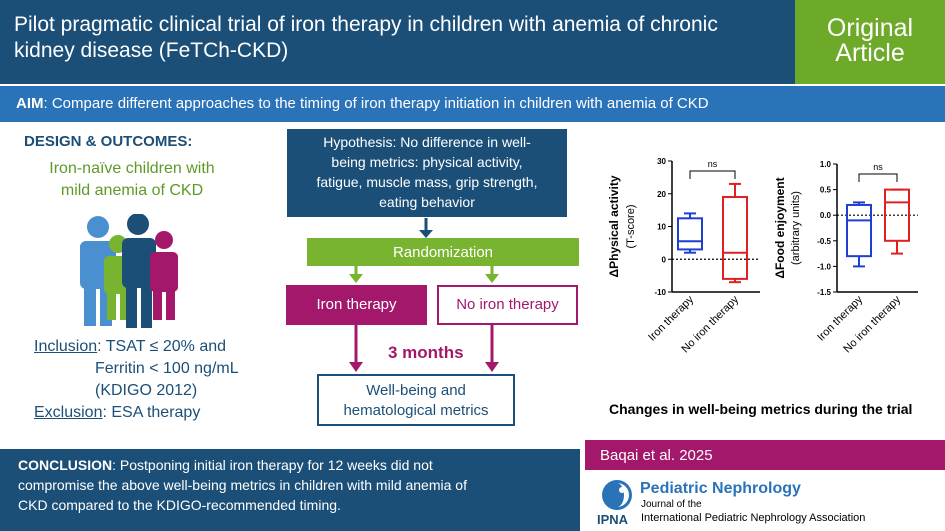  What do you see at coordinates (826, 190) in the screenshot?
I see `y-tick-label: 0.5` at bounding box center [826, 190].